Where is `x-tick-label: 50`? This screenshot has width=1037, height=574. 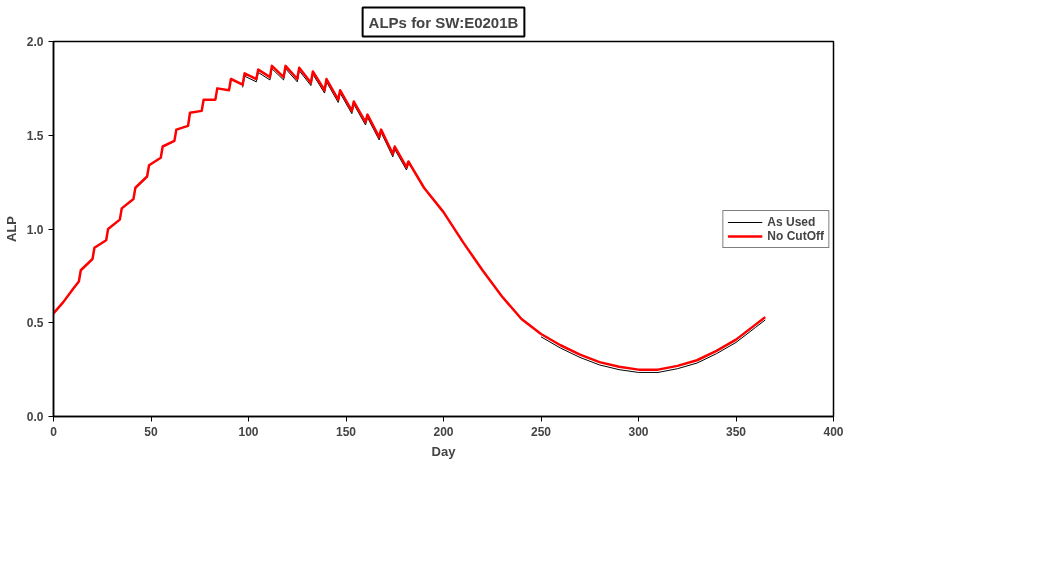
x-tick-label: 50 is located at coordinates (151, 431).